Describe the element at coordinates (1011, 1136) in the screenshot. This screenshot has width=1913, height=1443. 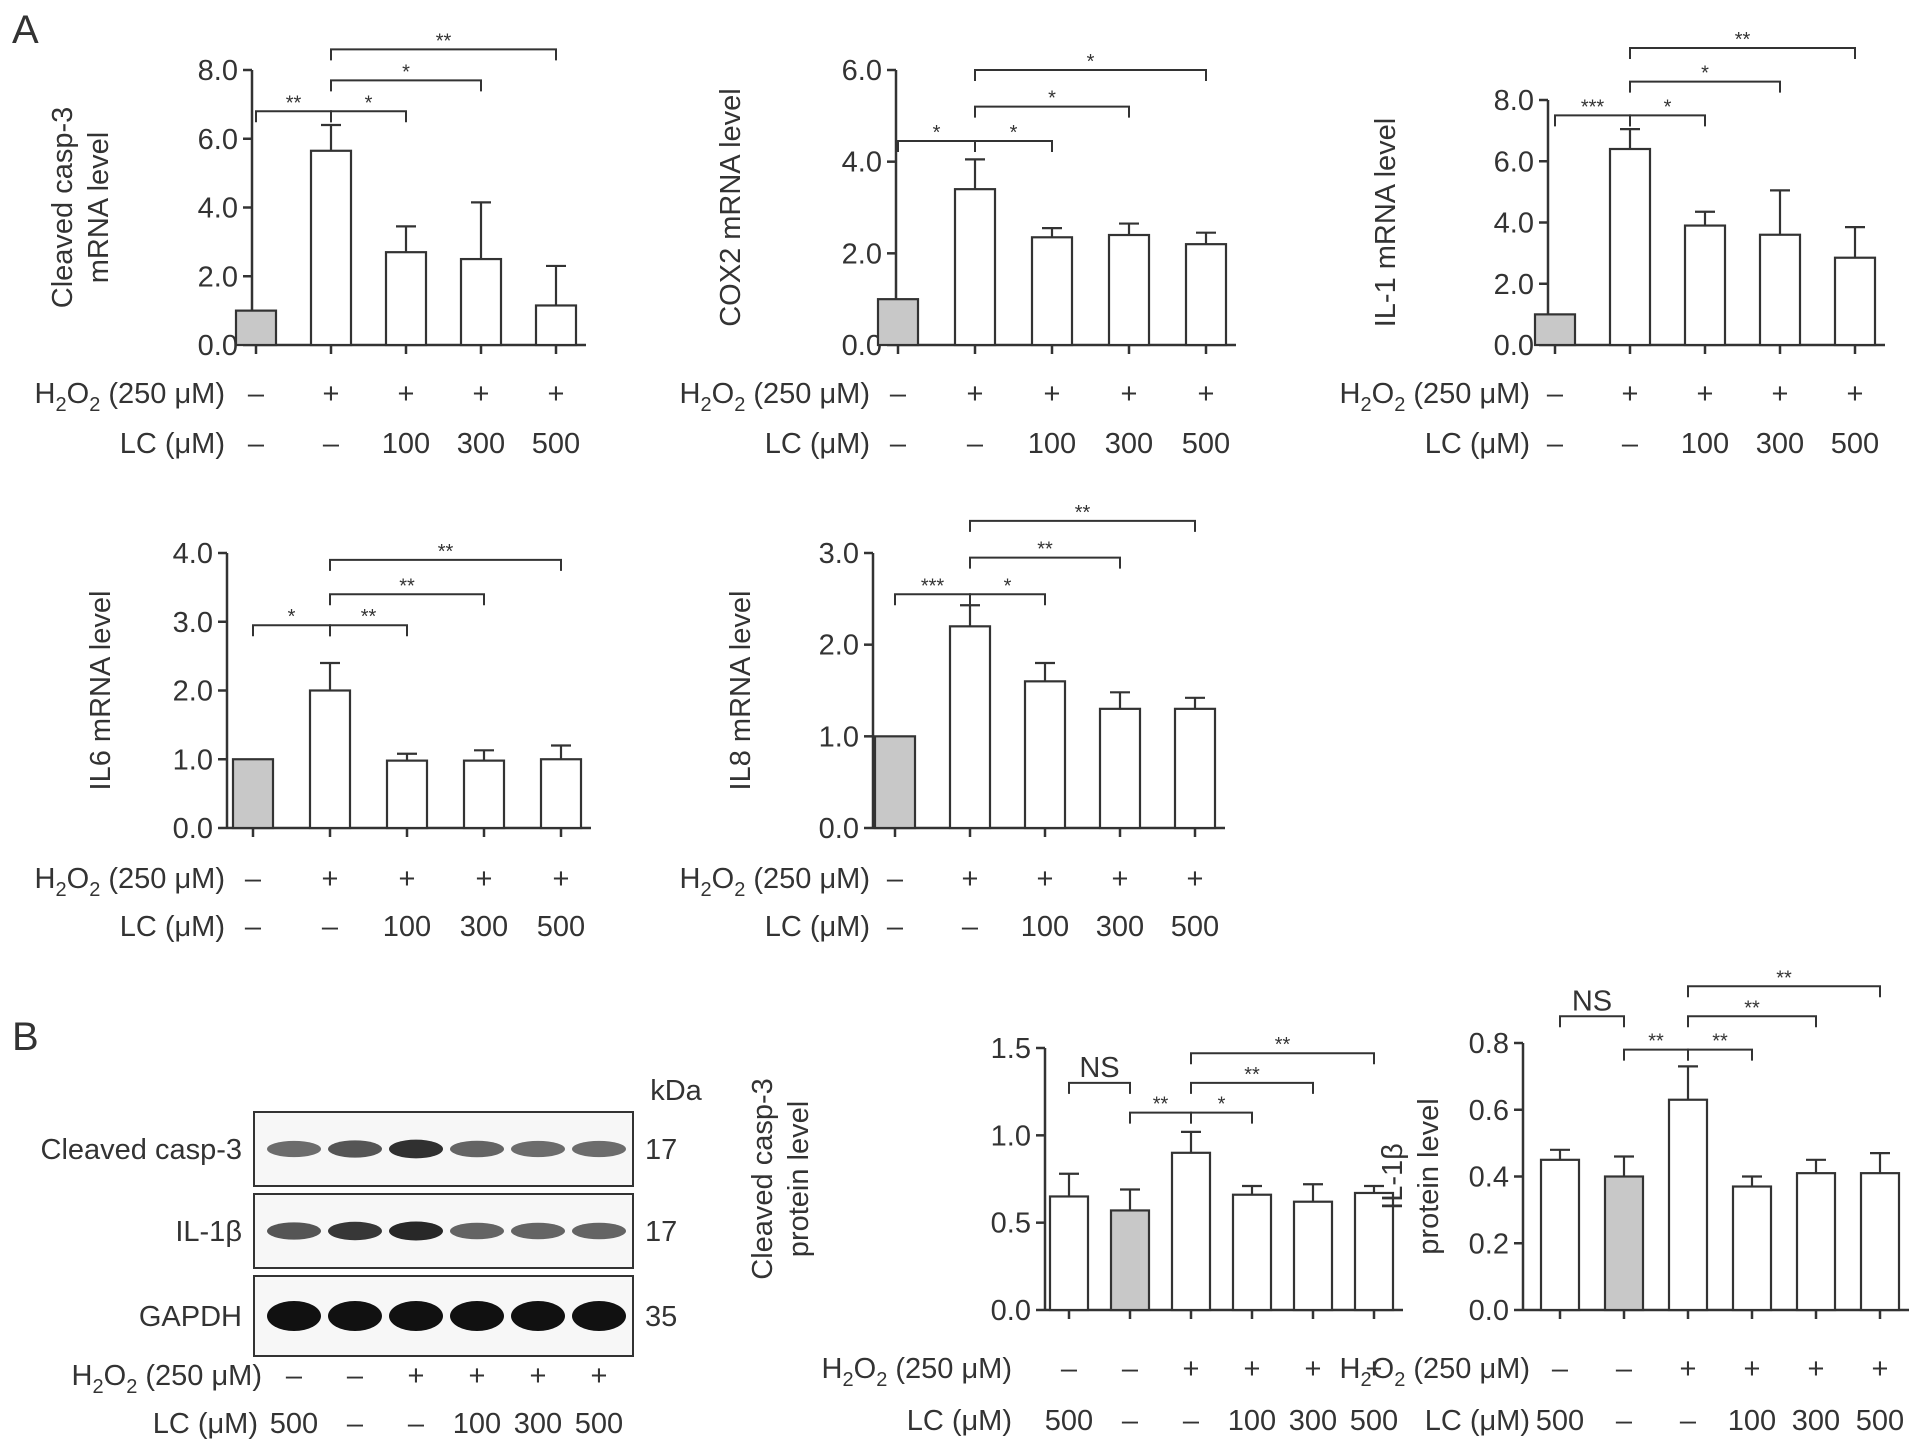
I see `y-tick-label: 1.0` at that location.